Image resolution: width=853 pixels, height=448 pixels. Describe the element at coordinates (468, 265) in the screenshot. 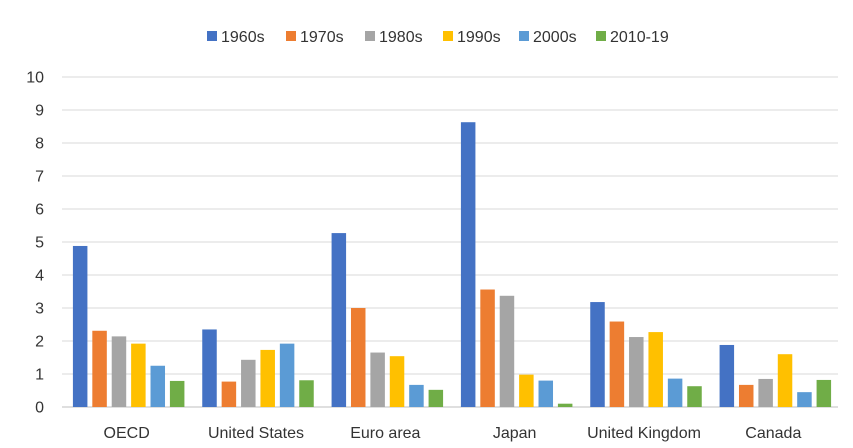

I see `bar-1960s-japan` at that location.